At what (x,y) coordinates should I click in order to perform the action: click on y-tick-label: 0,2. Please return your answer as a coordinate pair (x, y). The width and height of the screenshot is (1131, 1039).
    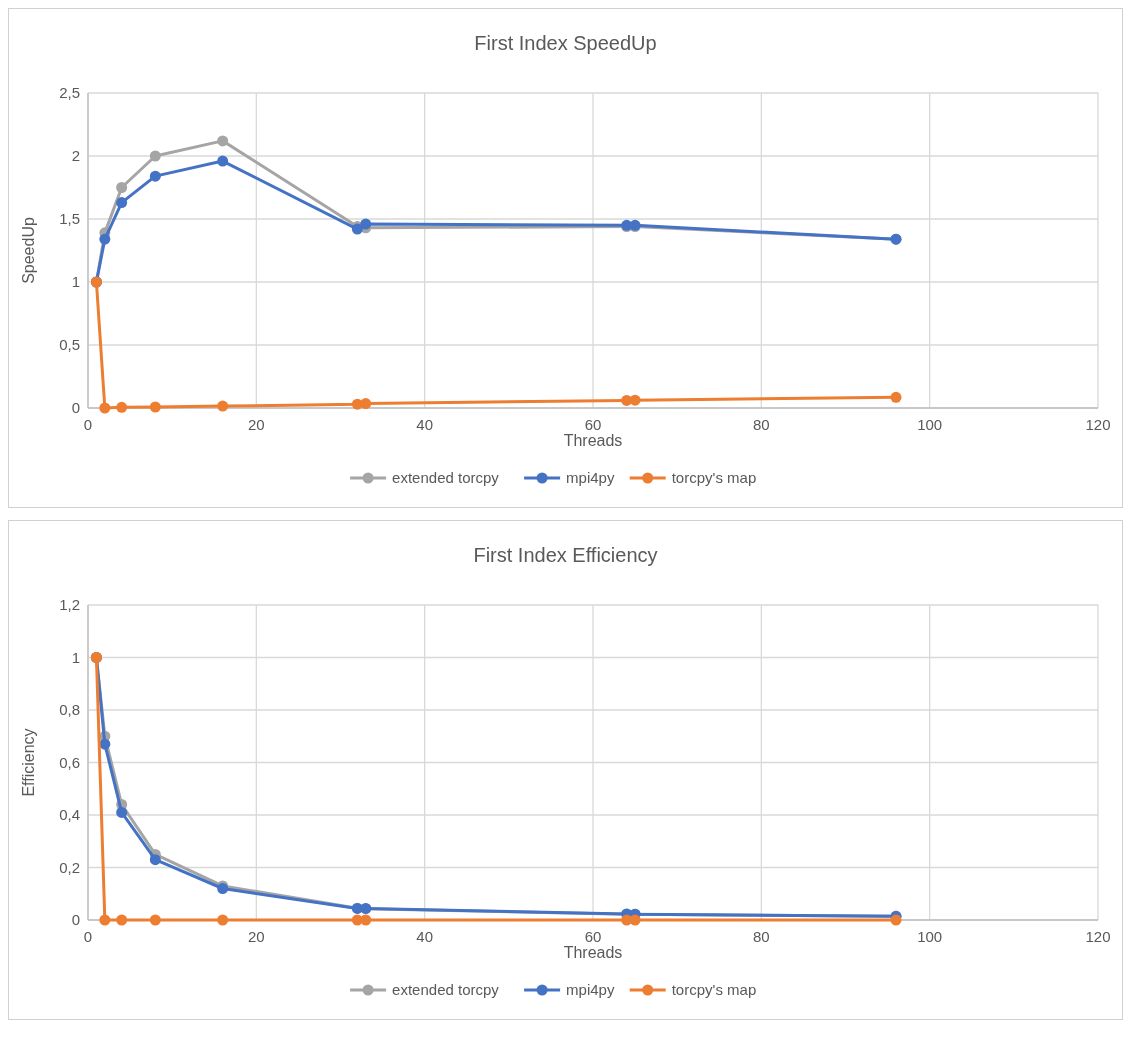
    Looking at the image, I should click on (69, 867).